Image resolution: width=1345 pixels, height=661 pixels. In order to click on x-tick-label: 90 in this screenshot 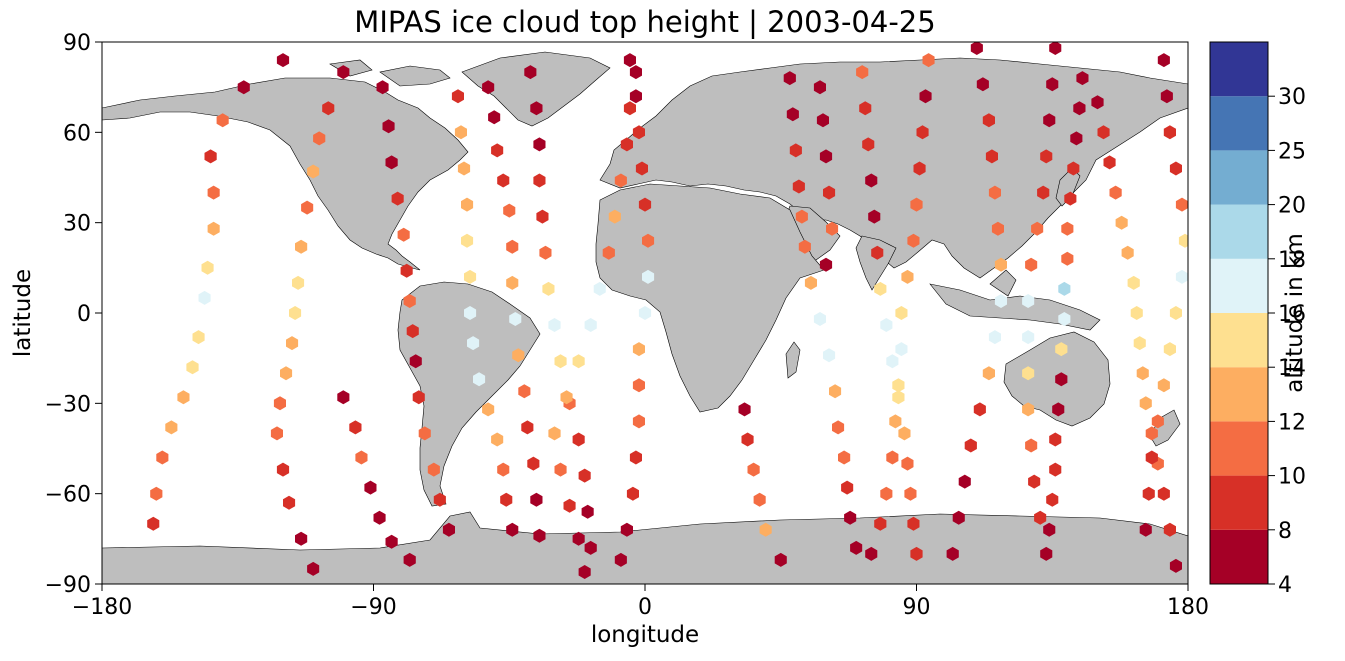, I will do `click(917, 607)`.